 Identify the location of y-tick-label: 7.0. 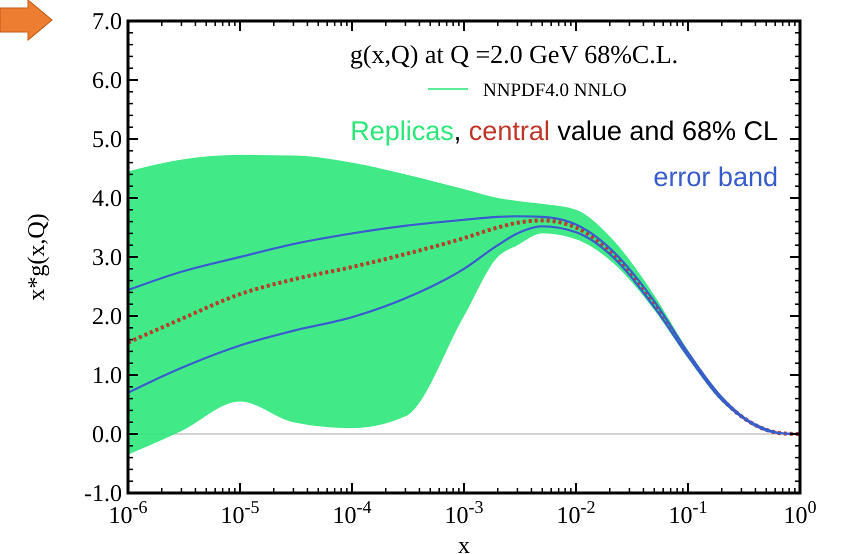
(107, 22).